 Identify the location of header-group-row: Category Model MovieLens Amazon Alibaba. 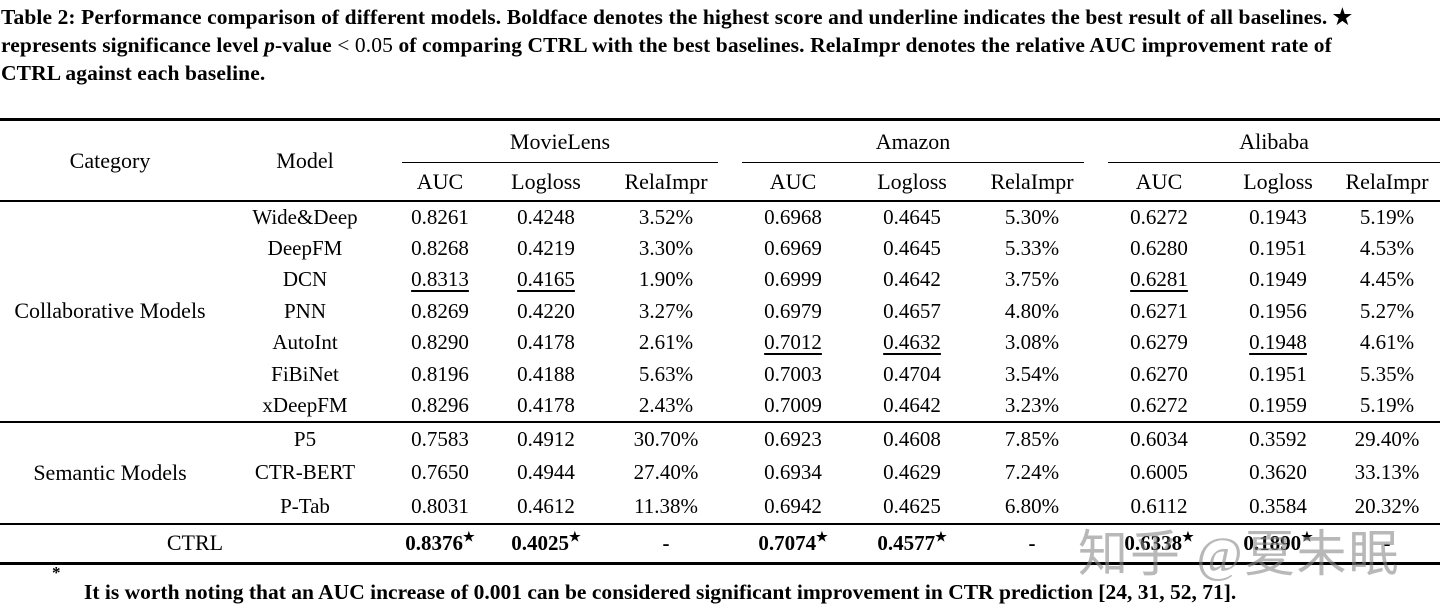
(720, 146).